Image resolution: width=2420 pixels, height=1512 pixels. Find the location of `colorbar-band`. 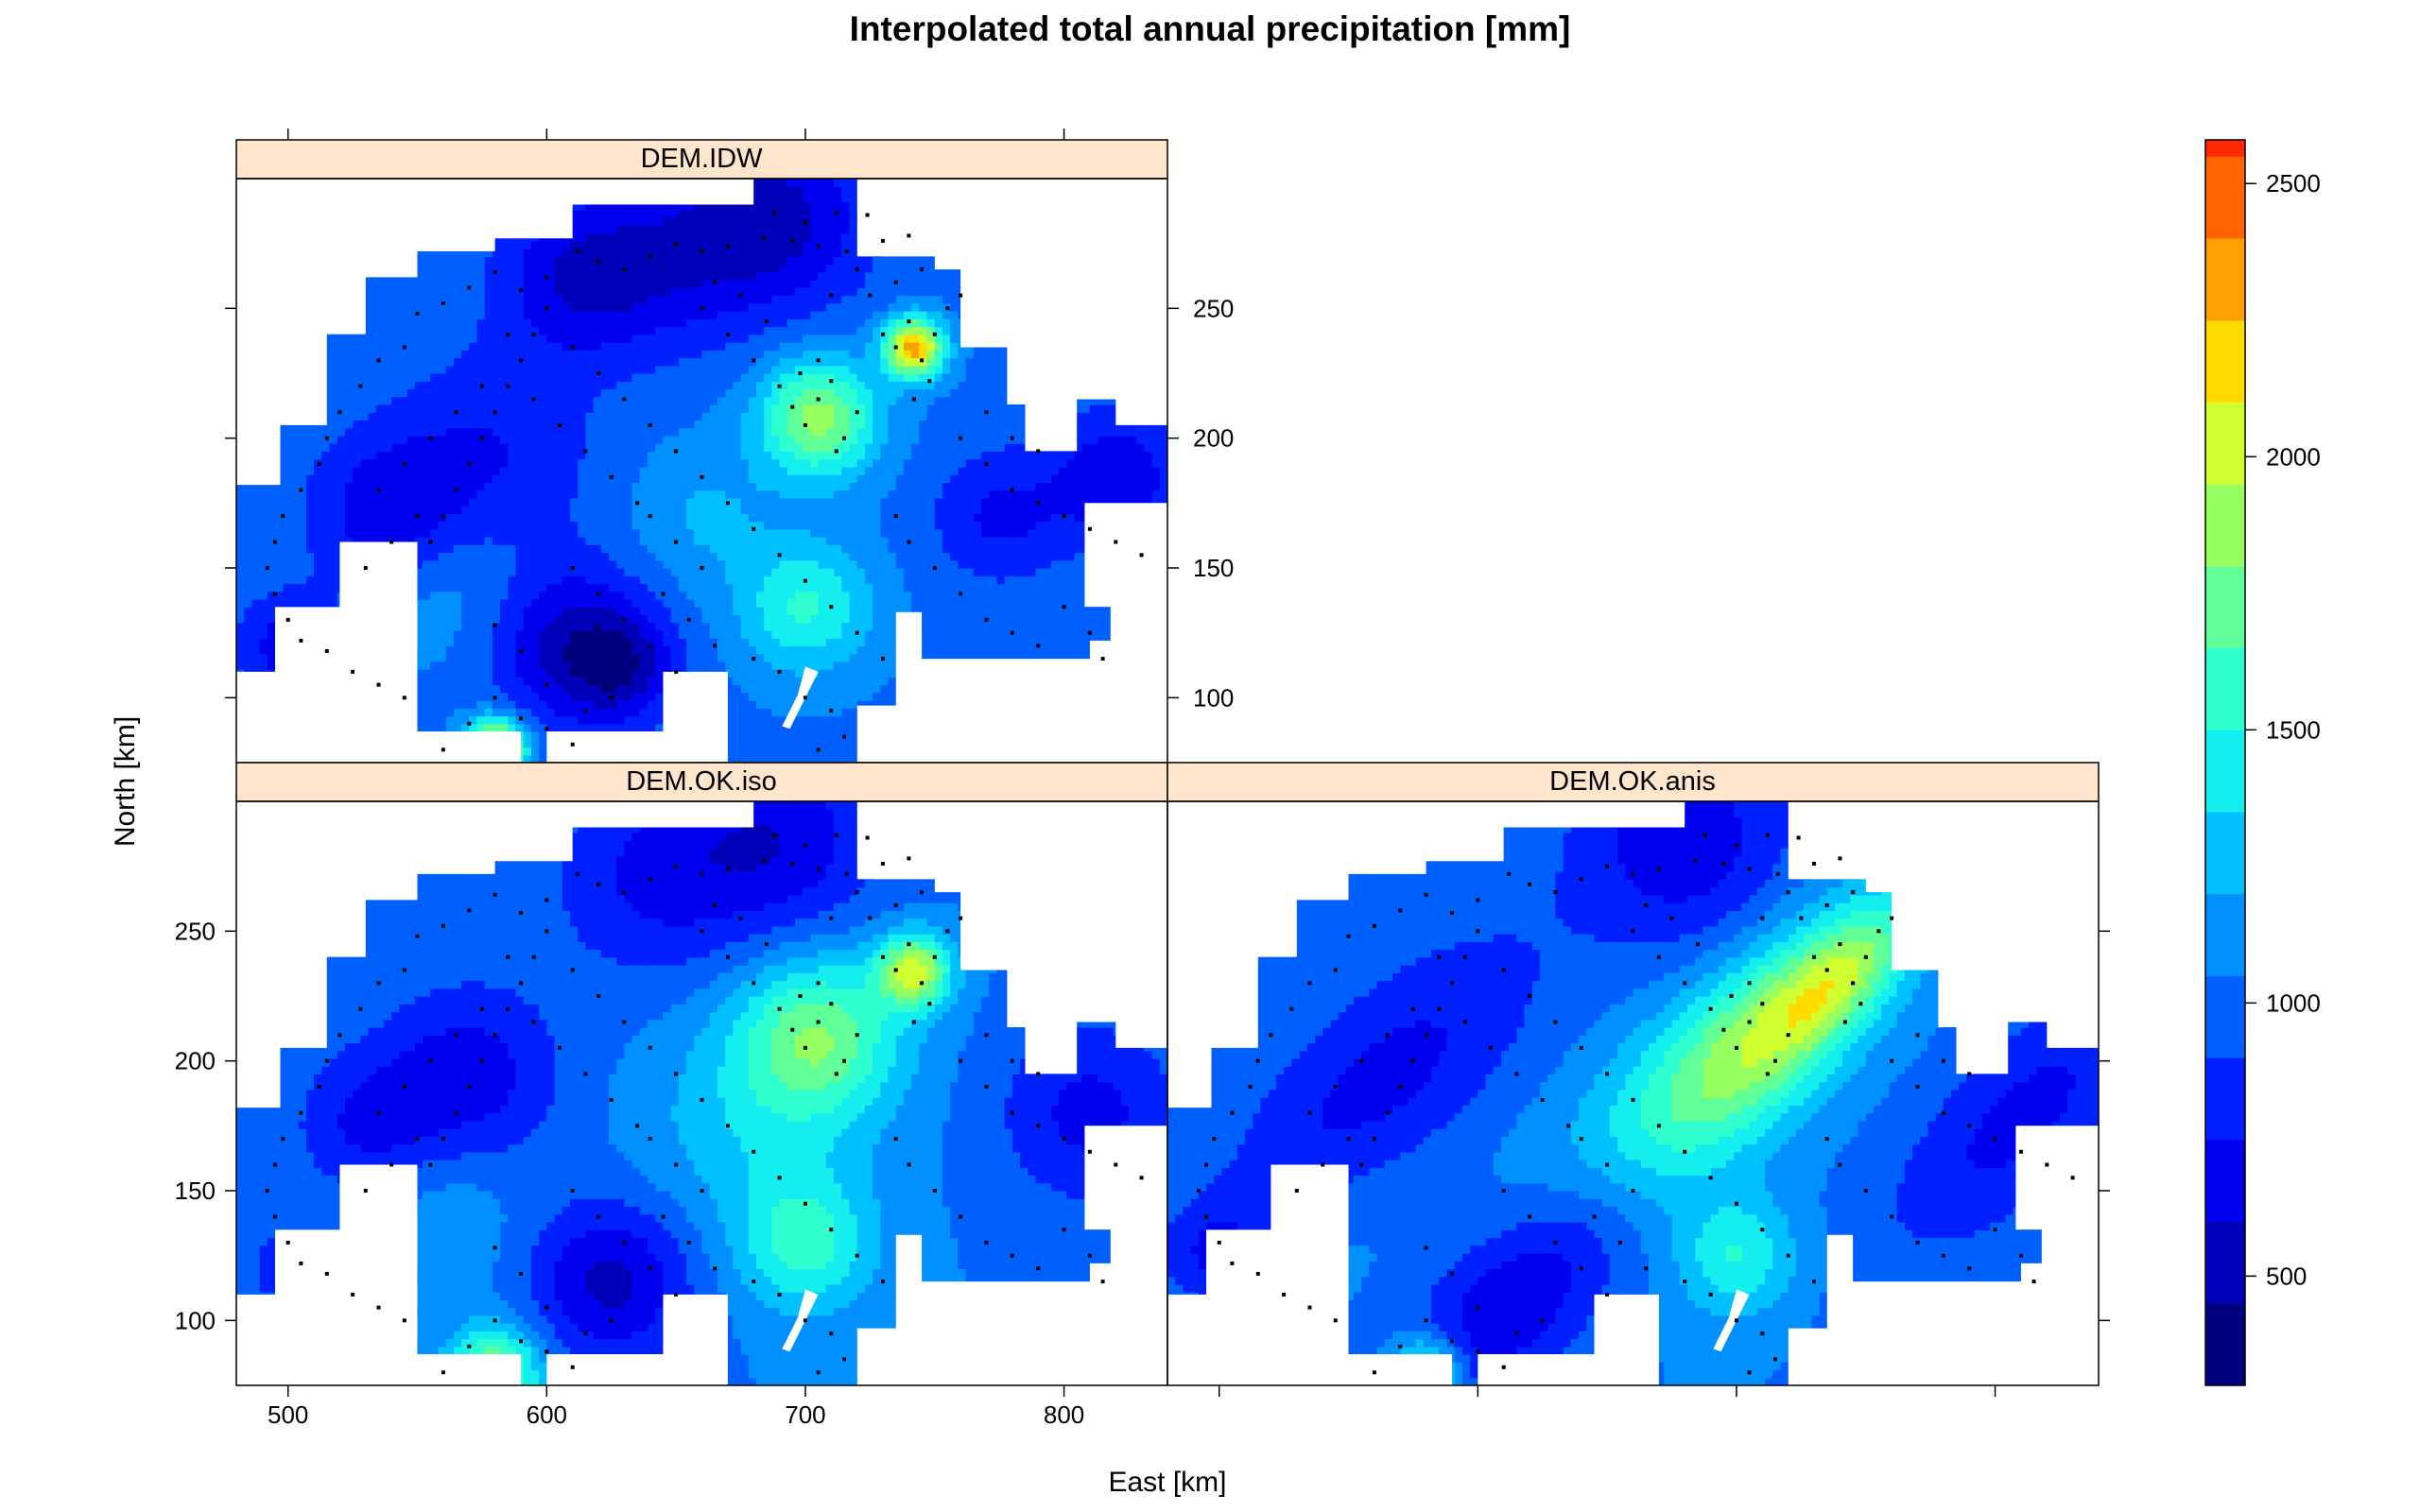

colorbar-band is located at coordinates (2225, 934).